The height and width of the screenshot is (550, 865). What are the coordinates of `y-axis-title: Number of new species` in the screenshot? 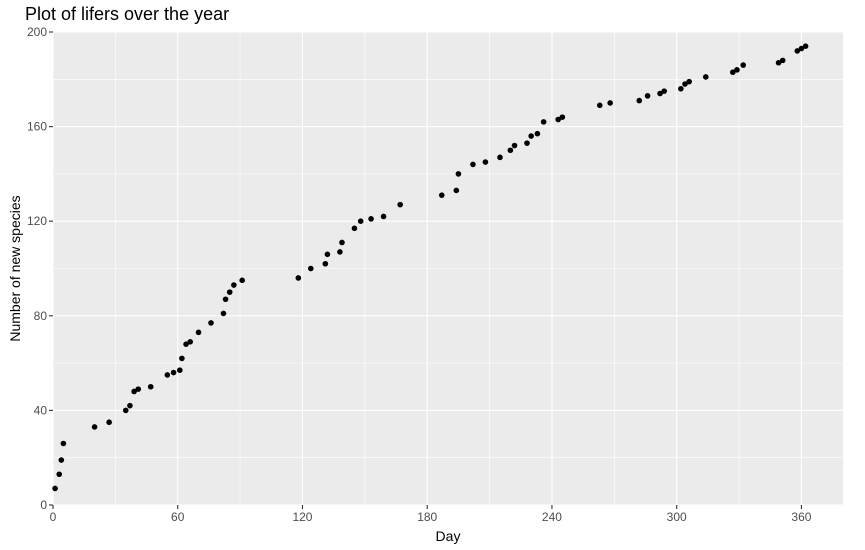 It's located at (15, 268).